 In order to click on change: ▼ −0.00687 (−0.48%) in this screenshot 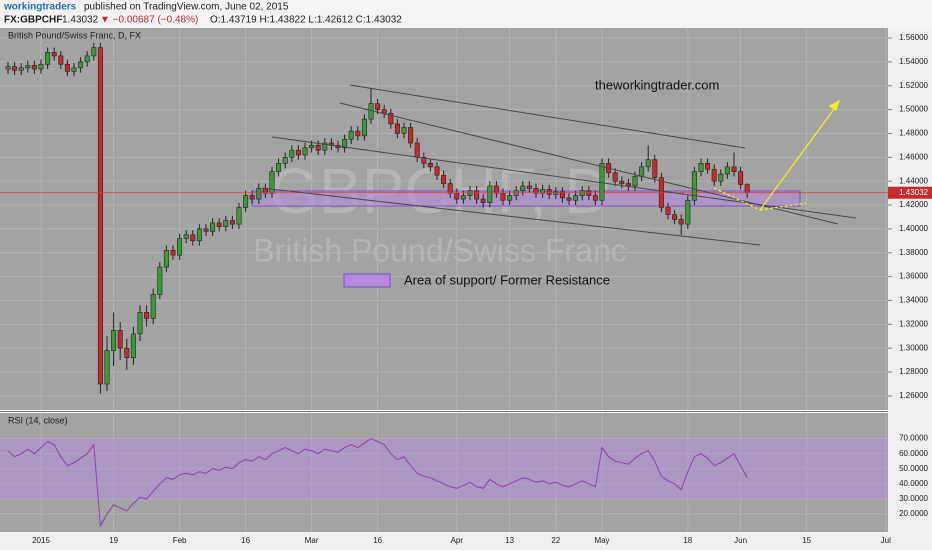, I will do `click(149, 20)`.